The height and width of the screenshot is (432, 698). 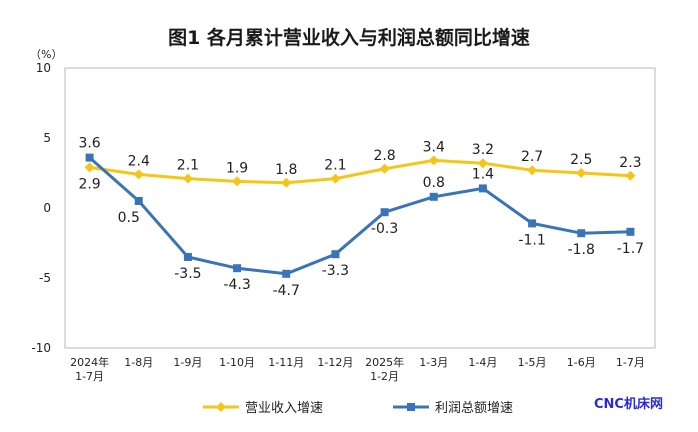 What do you see at coordinates (138, 362) in the screenshot?
I see `x-tick-label: 1-8月` at bounding box center [138, 362].